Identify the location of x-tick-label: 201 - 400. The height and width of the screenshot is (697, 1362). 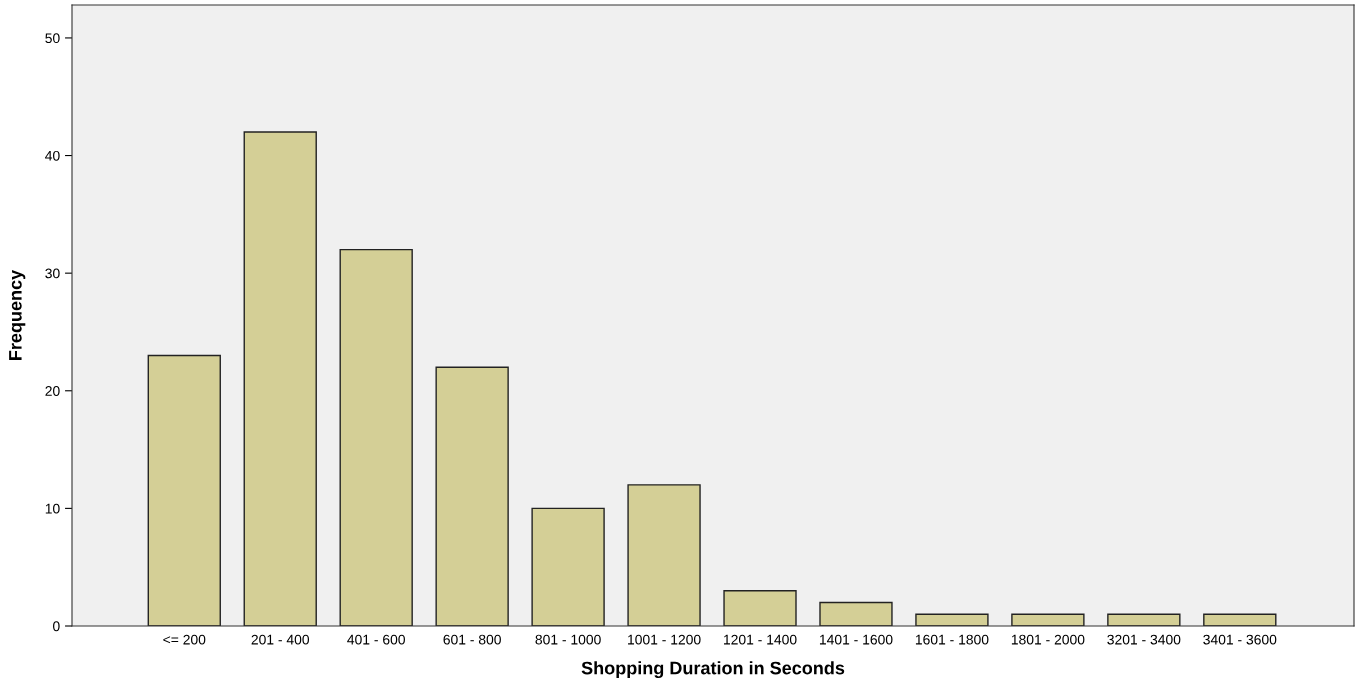
(280, 639).